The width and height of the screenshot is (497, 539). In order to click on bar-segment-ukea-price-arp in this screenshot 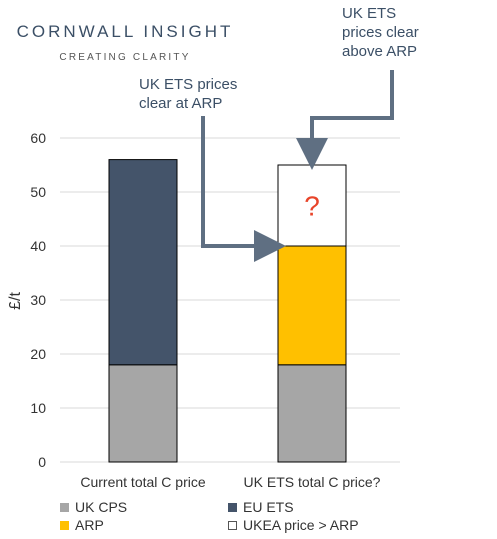, I will do `click(312, 205)`.